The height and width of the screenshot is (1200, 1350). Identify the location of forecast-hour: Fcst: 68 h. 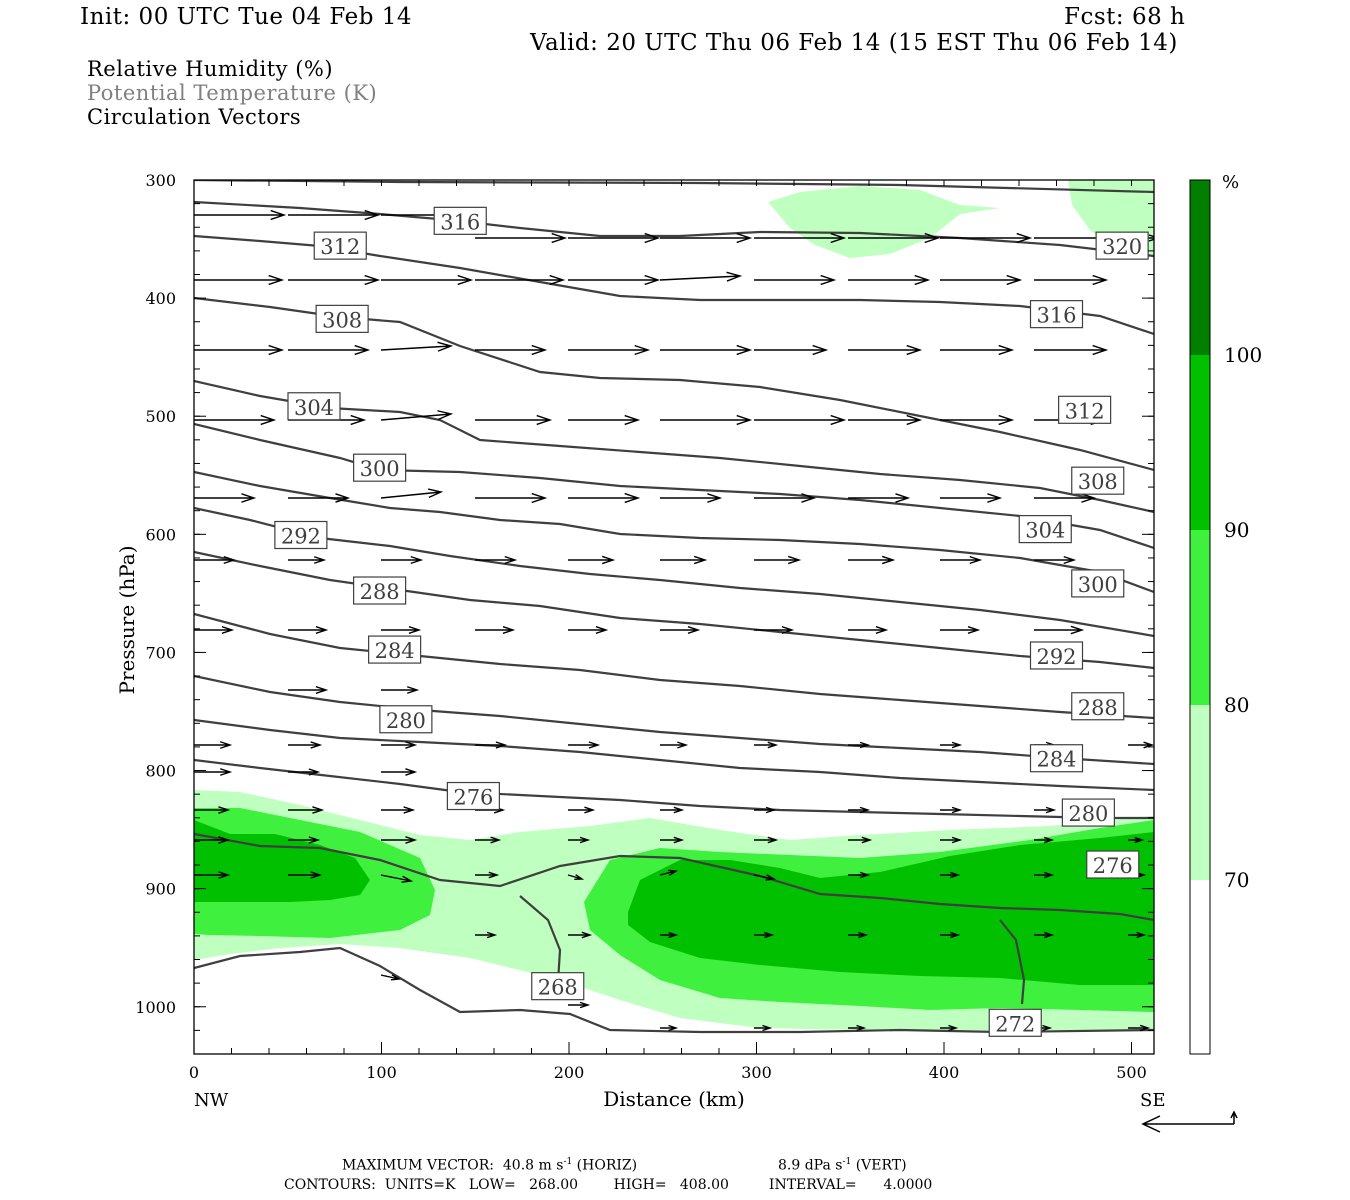
(1125, 17).